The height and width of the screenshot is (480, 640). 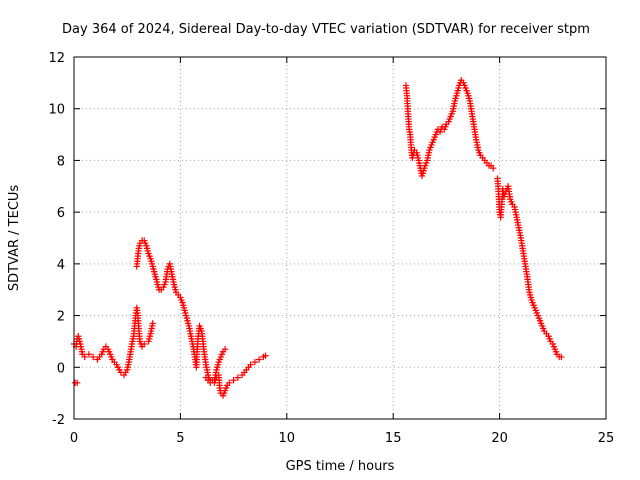 I want to click on series-segment-1-outlier, so click(x=76, y=382).